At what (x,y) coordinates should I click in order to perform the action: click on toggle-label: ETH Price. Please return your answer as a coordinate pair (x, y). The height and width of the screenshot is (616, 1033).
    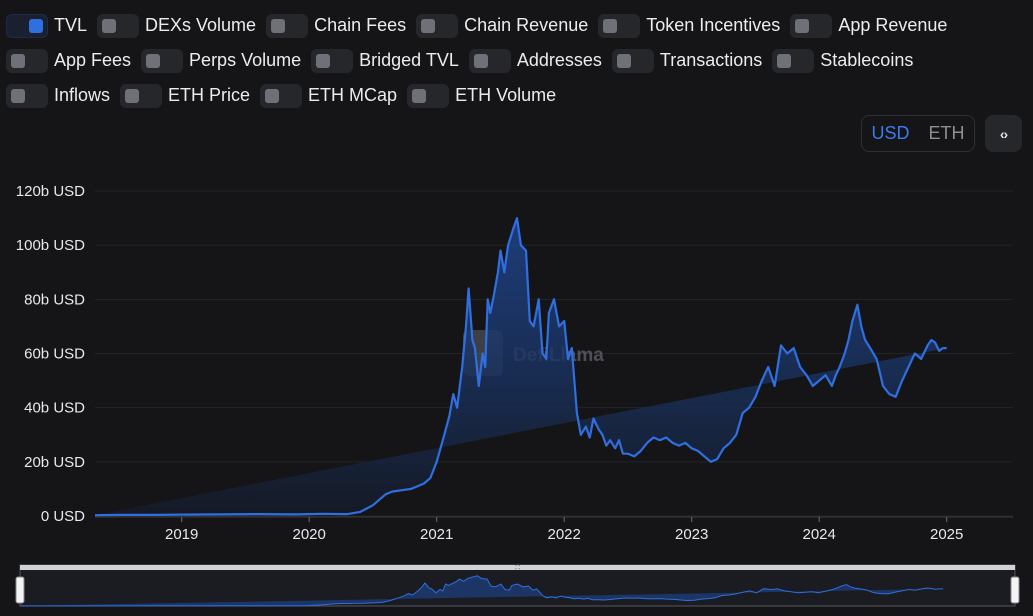
    Looking at the image, I should click on (209, 95).